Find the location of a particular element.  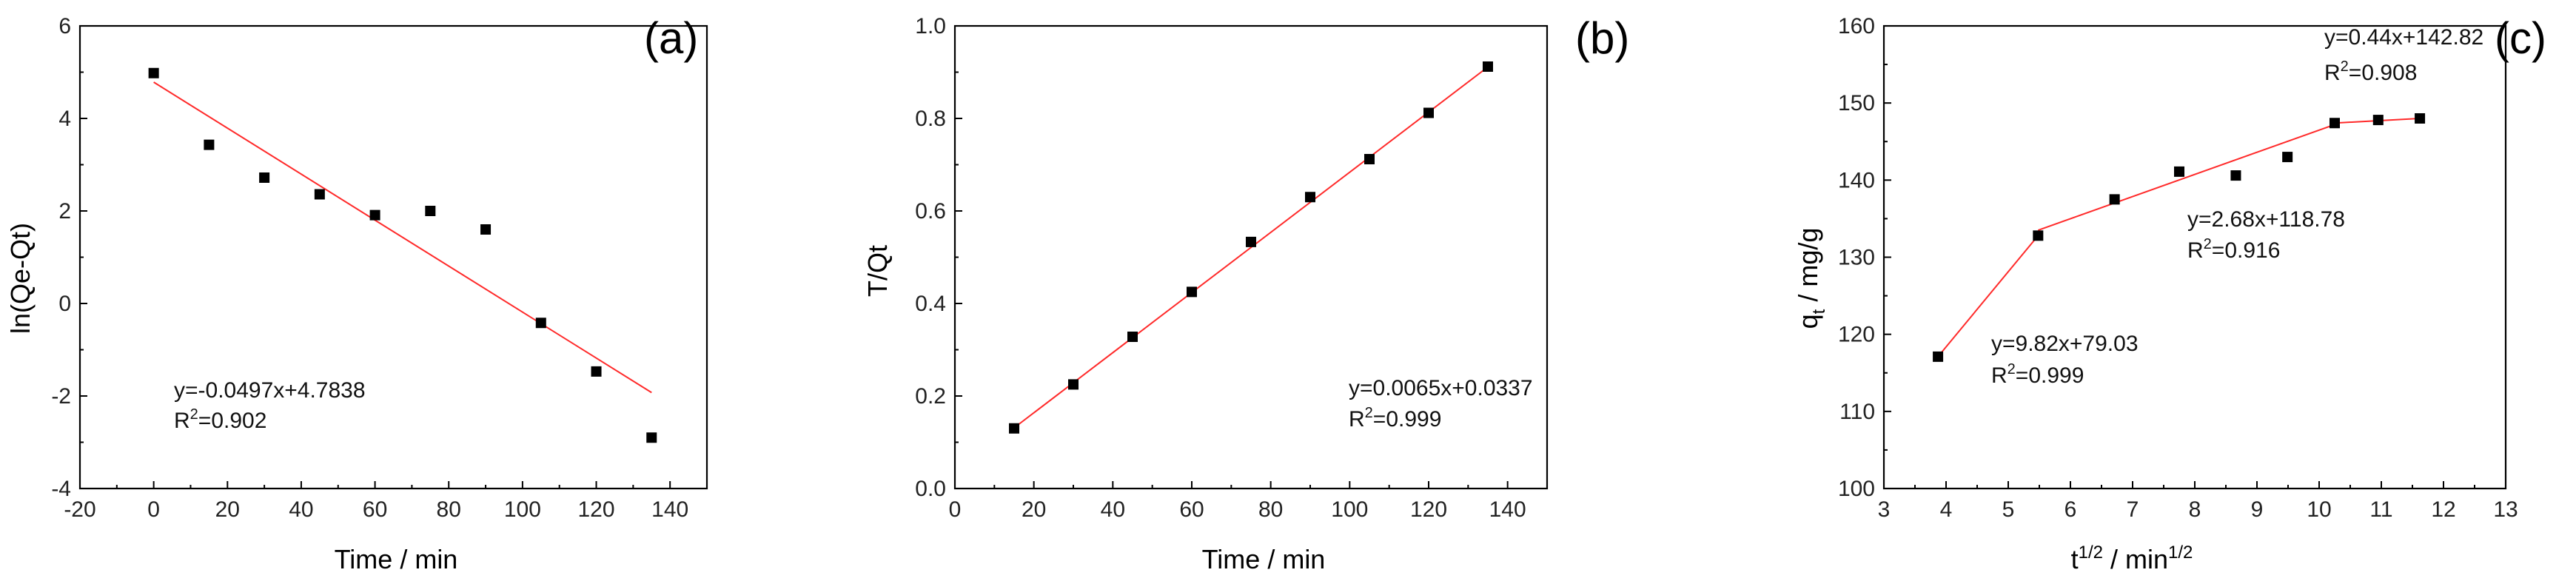

panel-a-x-axis-title: Time / min is located at coordinates (396, 559).